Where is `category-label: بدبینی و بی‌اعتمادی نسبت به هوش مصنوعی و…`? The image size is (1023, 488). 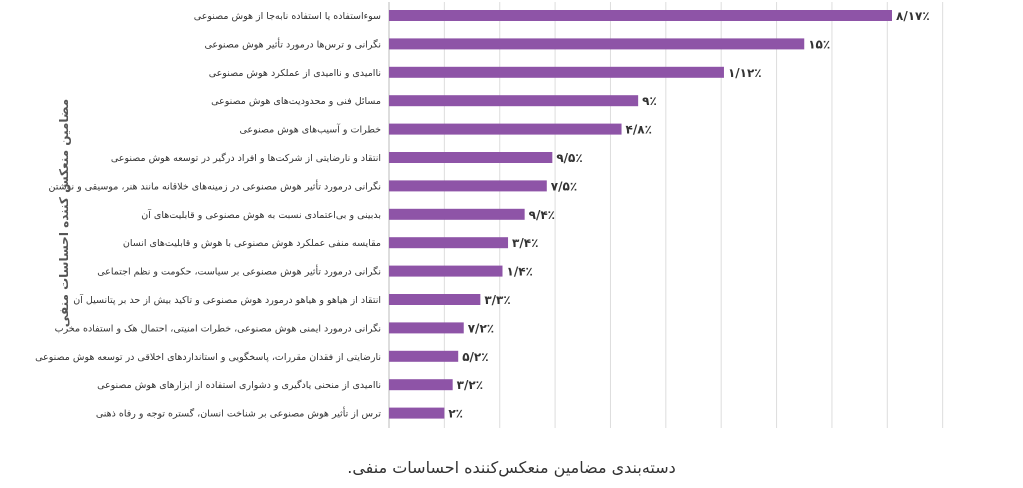 category-label: بدبینی و بی‌اعتمادی نسبت به هوش مصنوعی و… is located at coordinates (261, 214).